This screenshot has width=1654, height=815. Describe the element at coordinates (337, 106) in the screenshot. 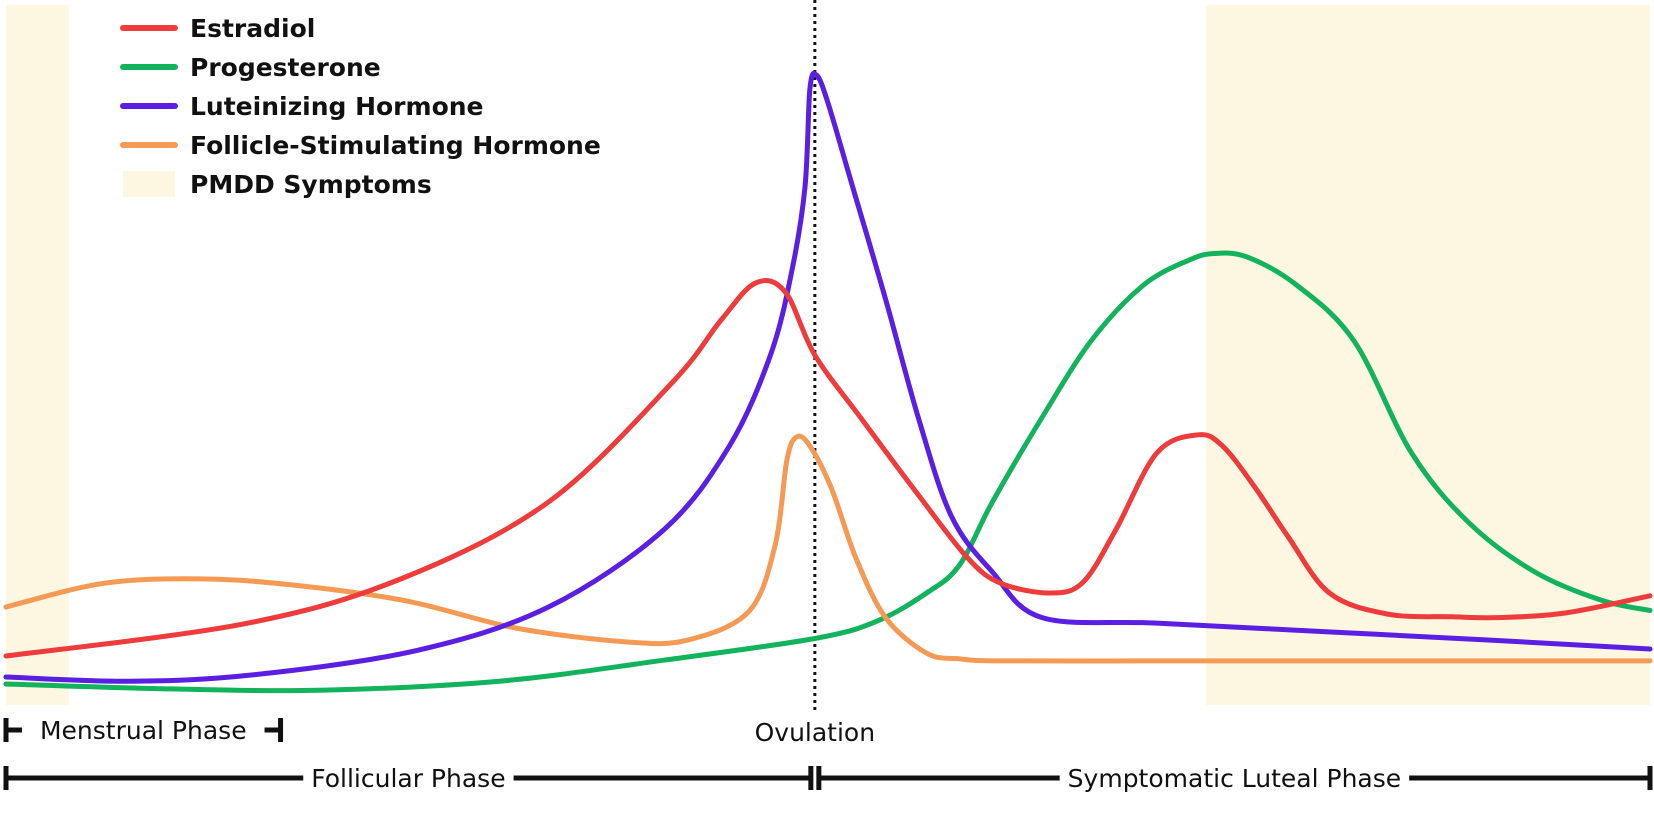

I see `legend-label-lh: Luteinizing Hormone` at that location.